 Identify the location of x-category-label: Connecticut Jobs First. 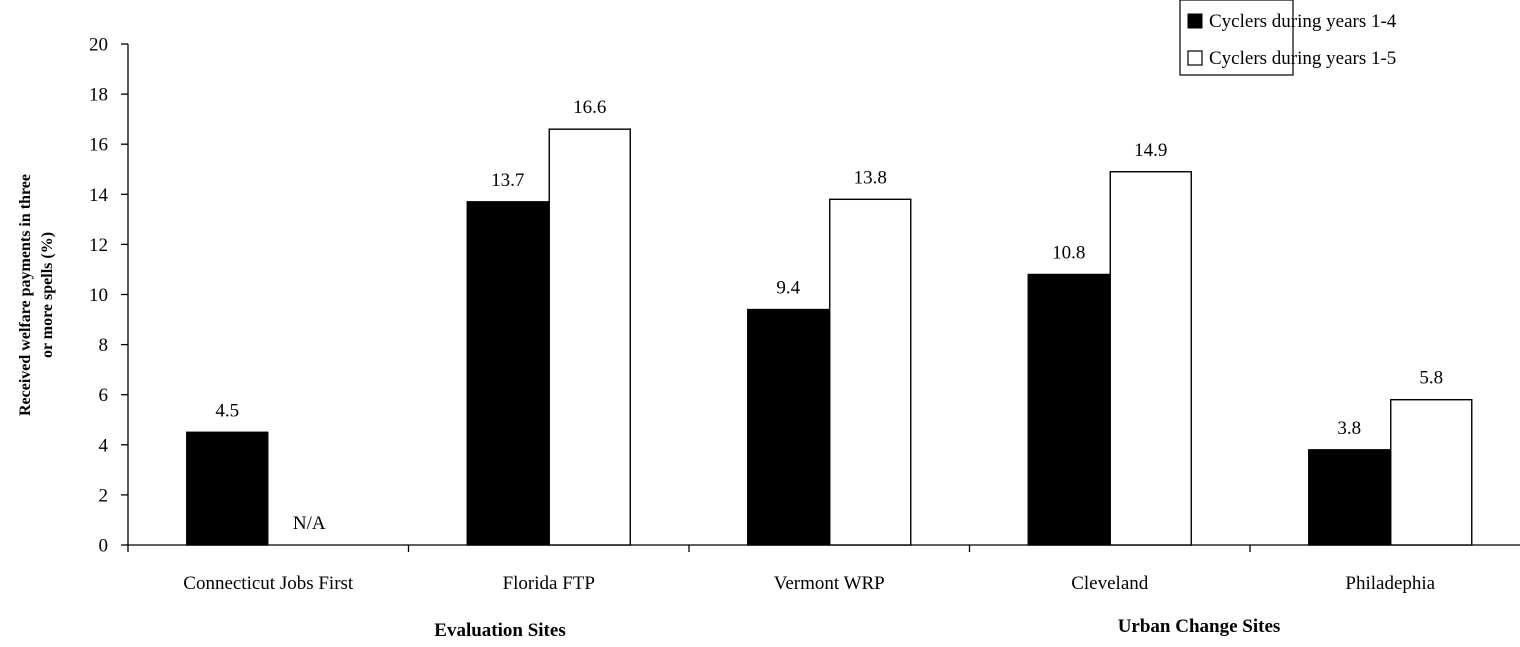
(268, 583).